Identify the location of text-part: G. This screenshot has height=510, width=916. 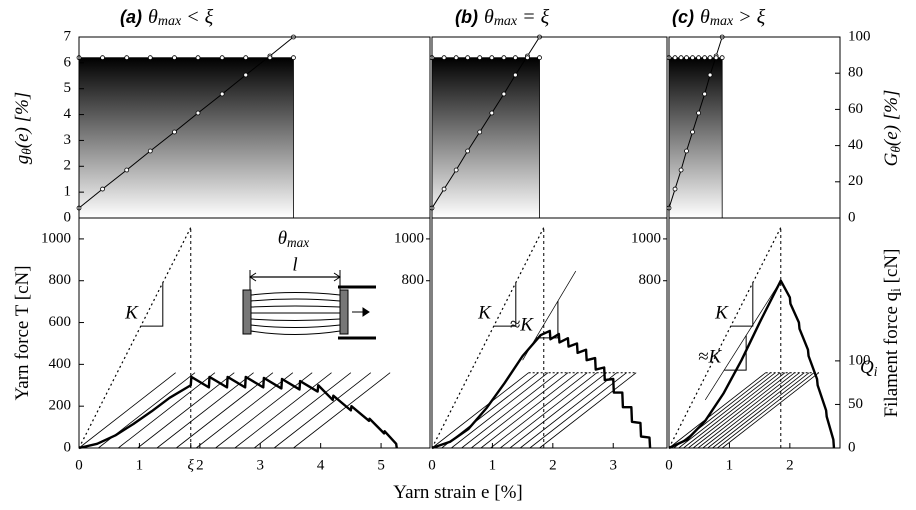
(891, 159).